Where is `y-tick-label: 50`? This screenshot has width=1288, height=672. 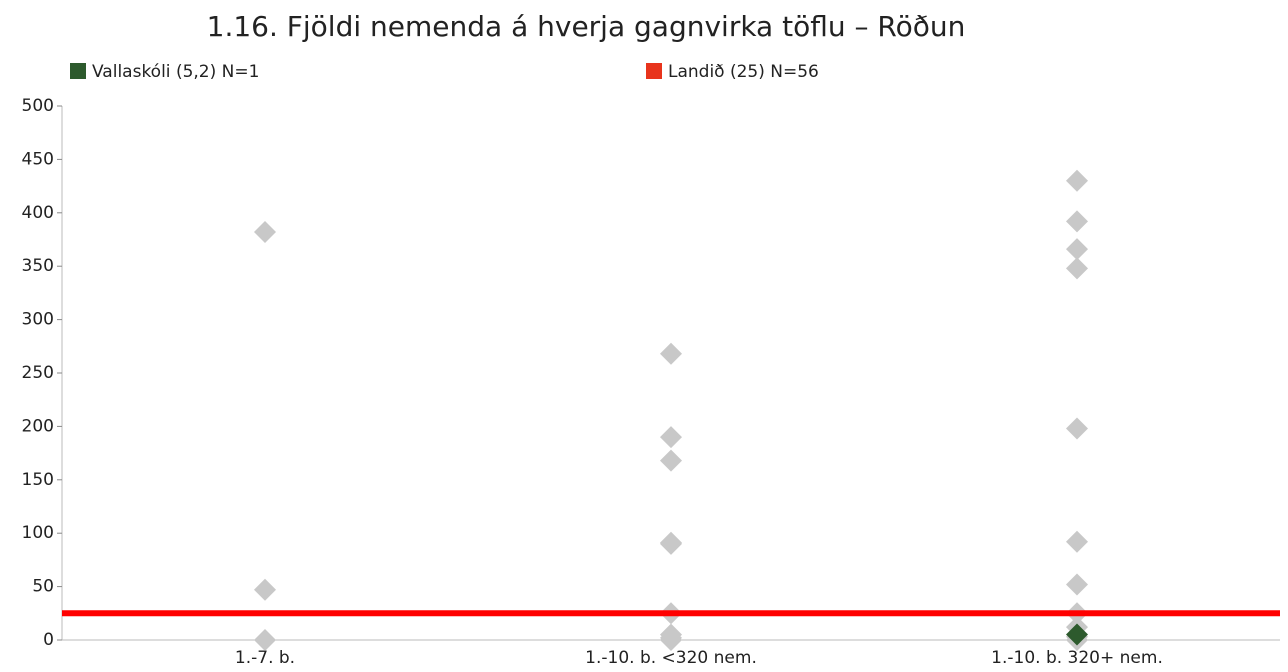
y-tick-label: 50 is located at coordinates (43, 587).